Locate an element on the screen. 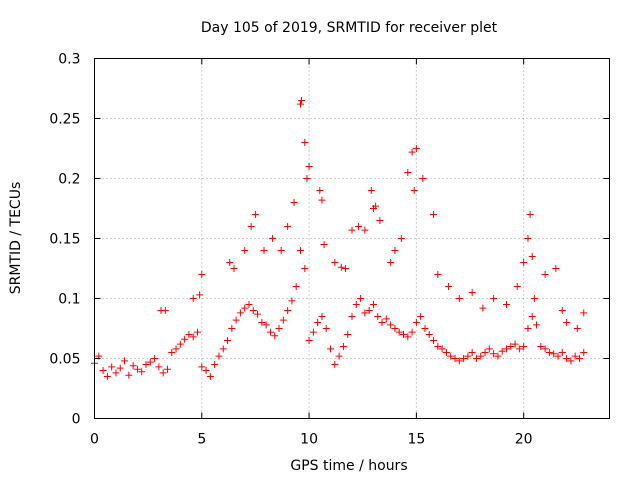  y-tick-label: 0.05 is located at coordinates (64, 360).